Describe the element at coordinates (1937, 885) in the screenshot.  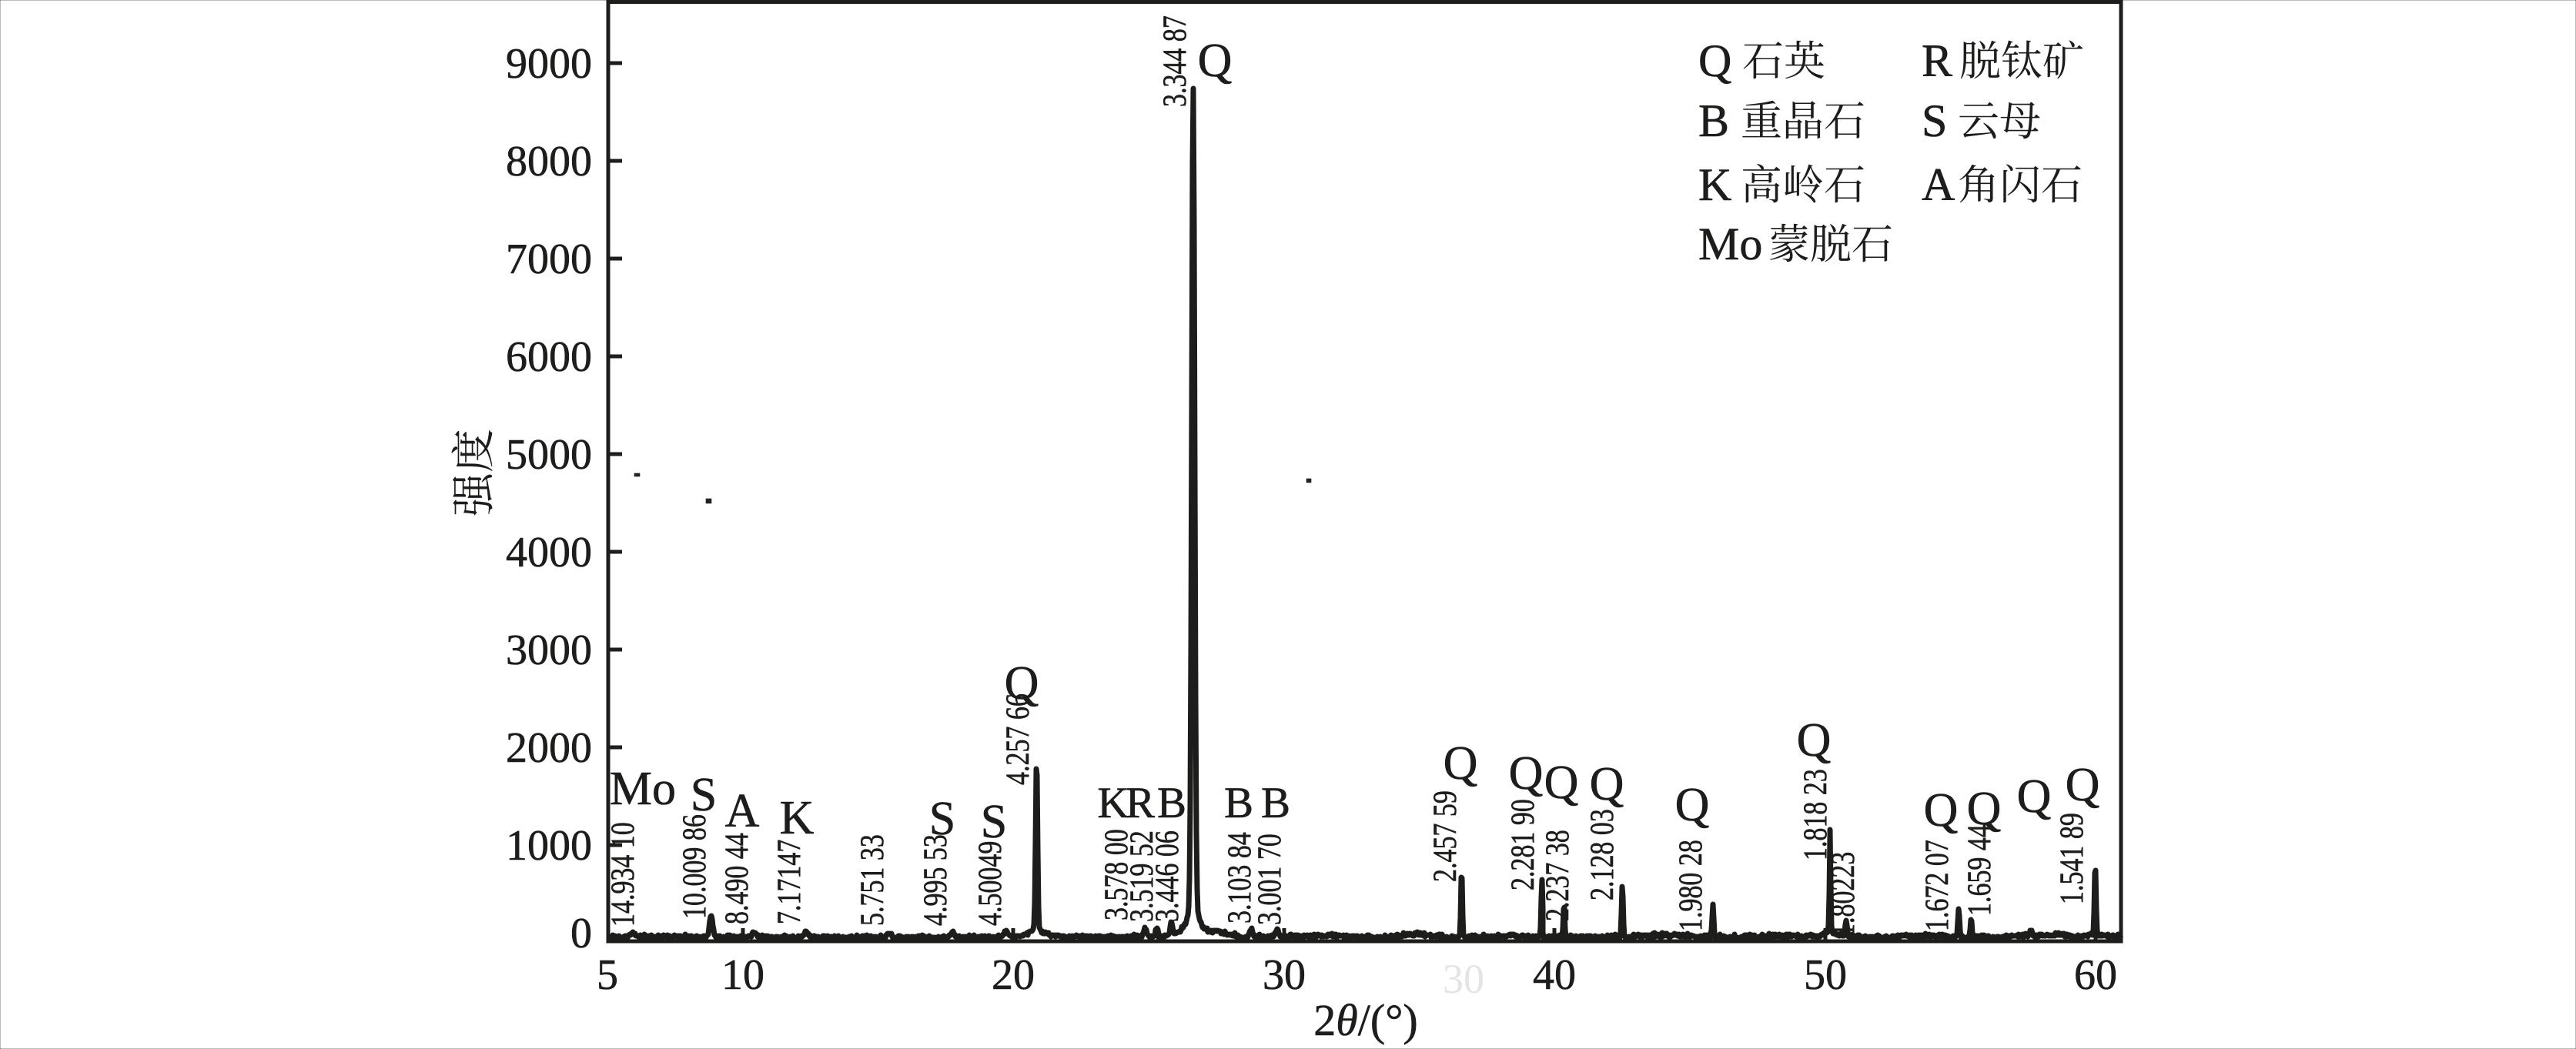
I see `svg-text: 1.672 07` at that location.